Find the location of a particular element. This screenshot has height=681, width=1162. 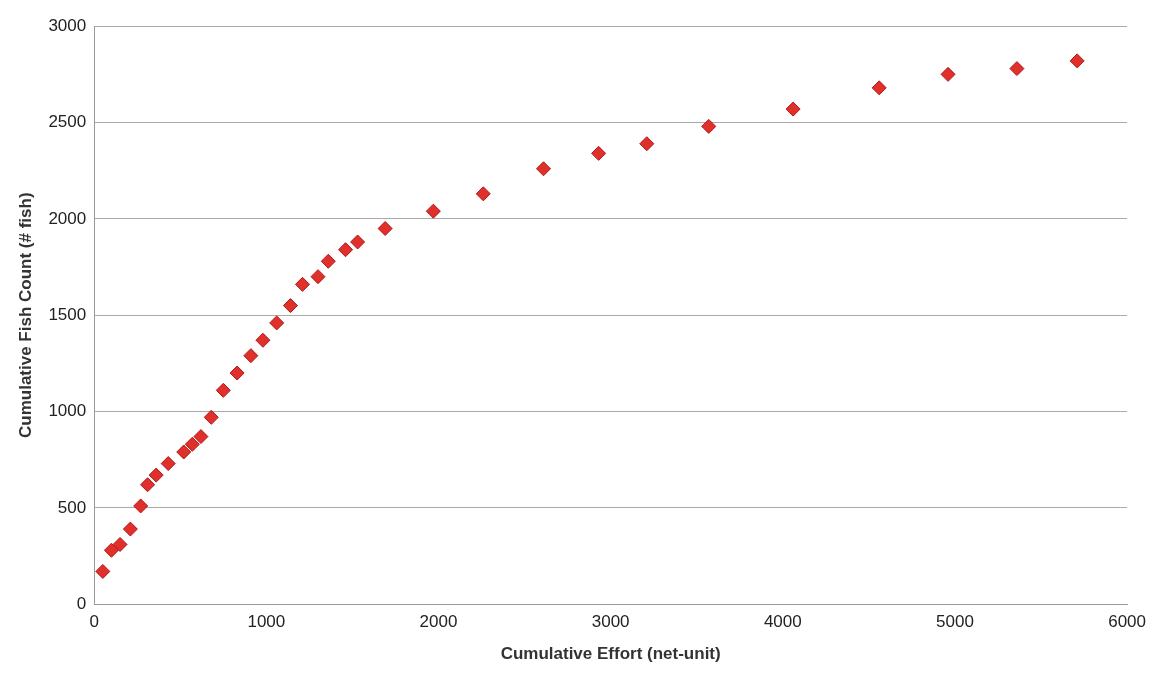

y-tick-label: 1500 is located at coordinates (67, 314).